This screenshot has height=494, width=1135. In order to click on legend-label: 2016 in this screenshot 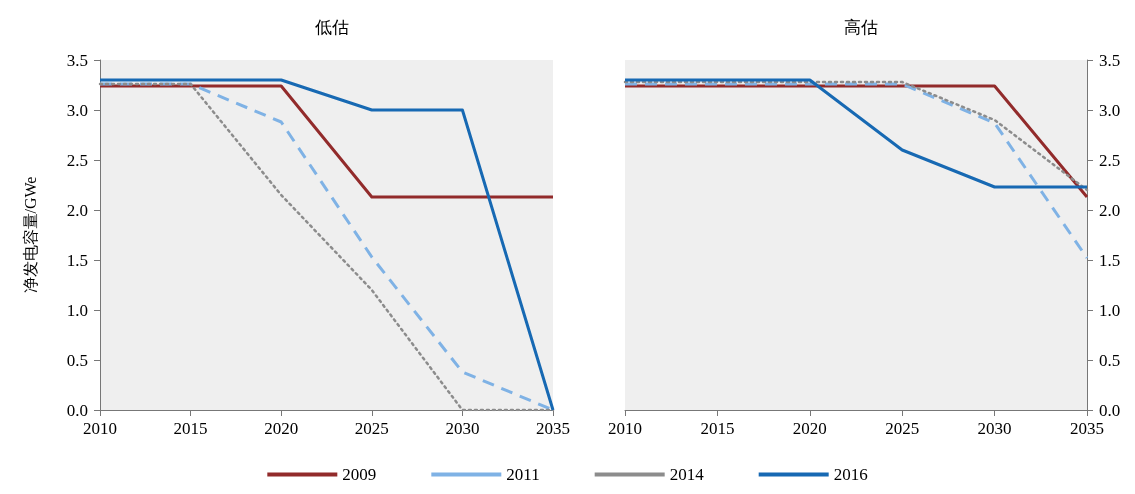, I will do `click(850, 474)`.